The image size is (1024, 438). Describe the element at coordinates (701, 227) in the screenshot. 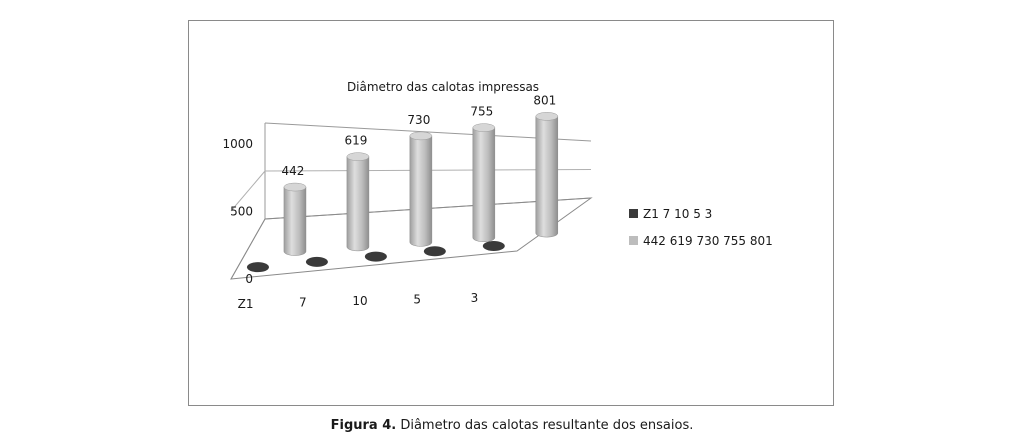

I see `legend: Z1 7 10 5 3 442 619 730 755 801` at that location.